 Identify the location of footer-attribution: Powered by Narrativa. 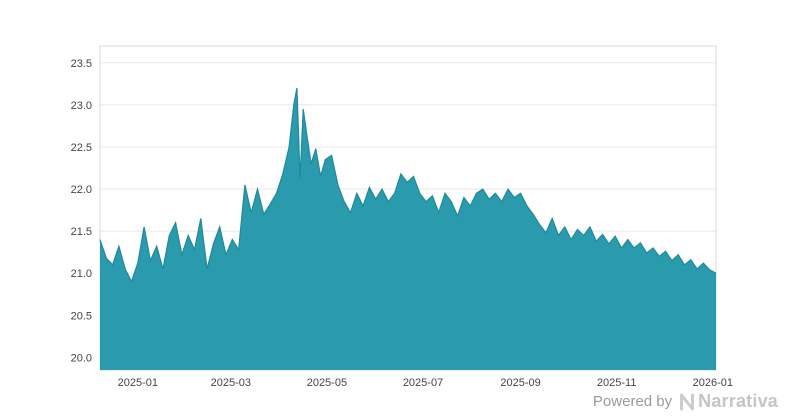
(685, 401).